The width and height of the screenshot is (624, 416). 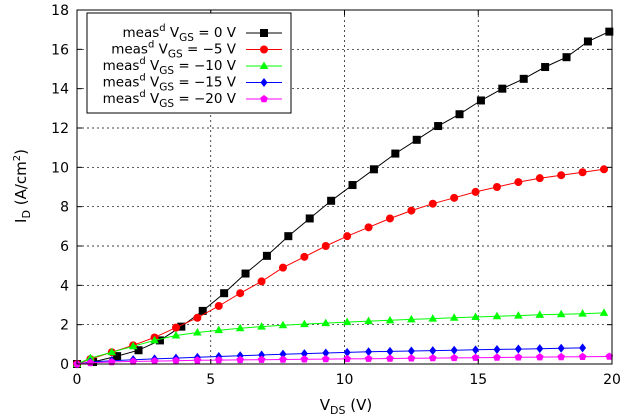 I want to click on legend-label: measd VGS = −5 V, so click(x=174, y=50).